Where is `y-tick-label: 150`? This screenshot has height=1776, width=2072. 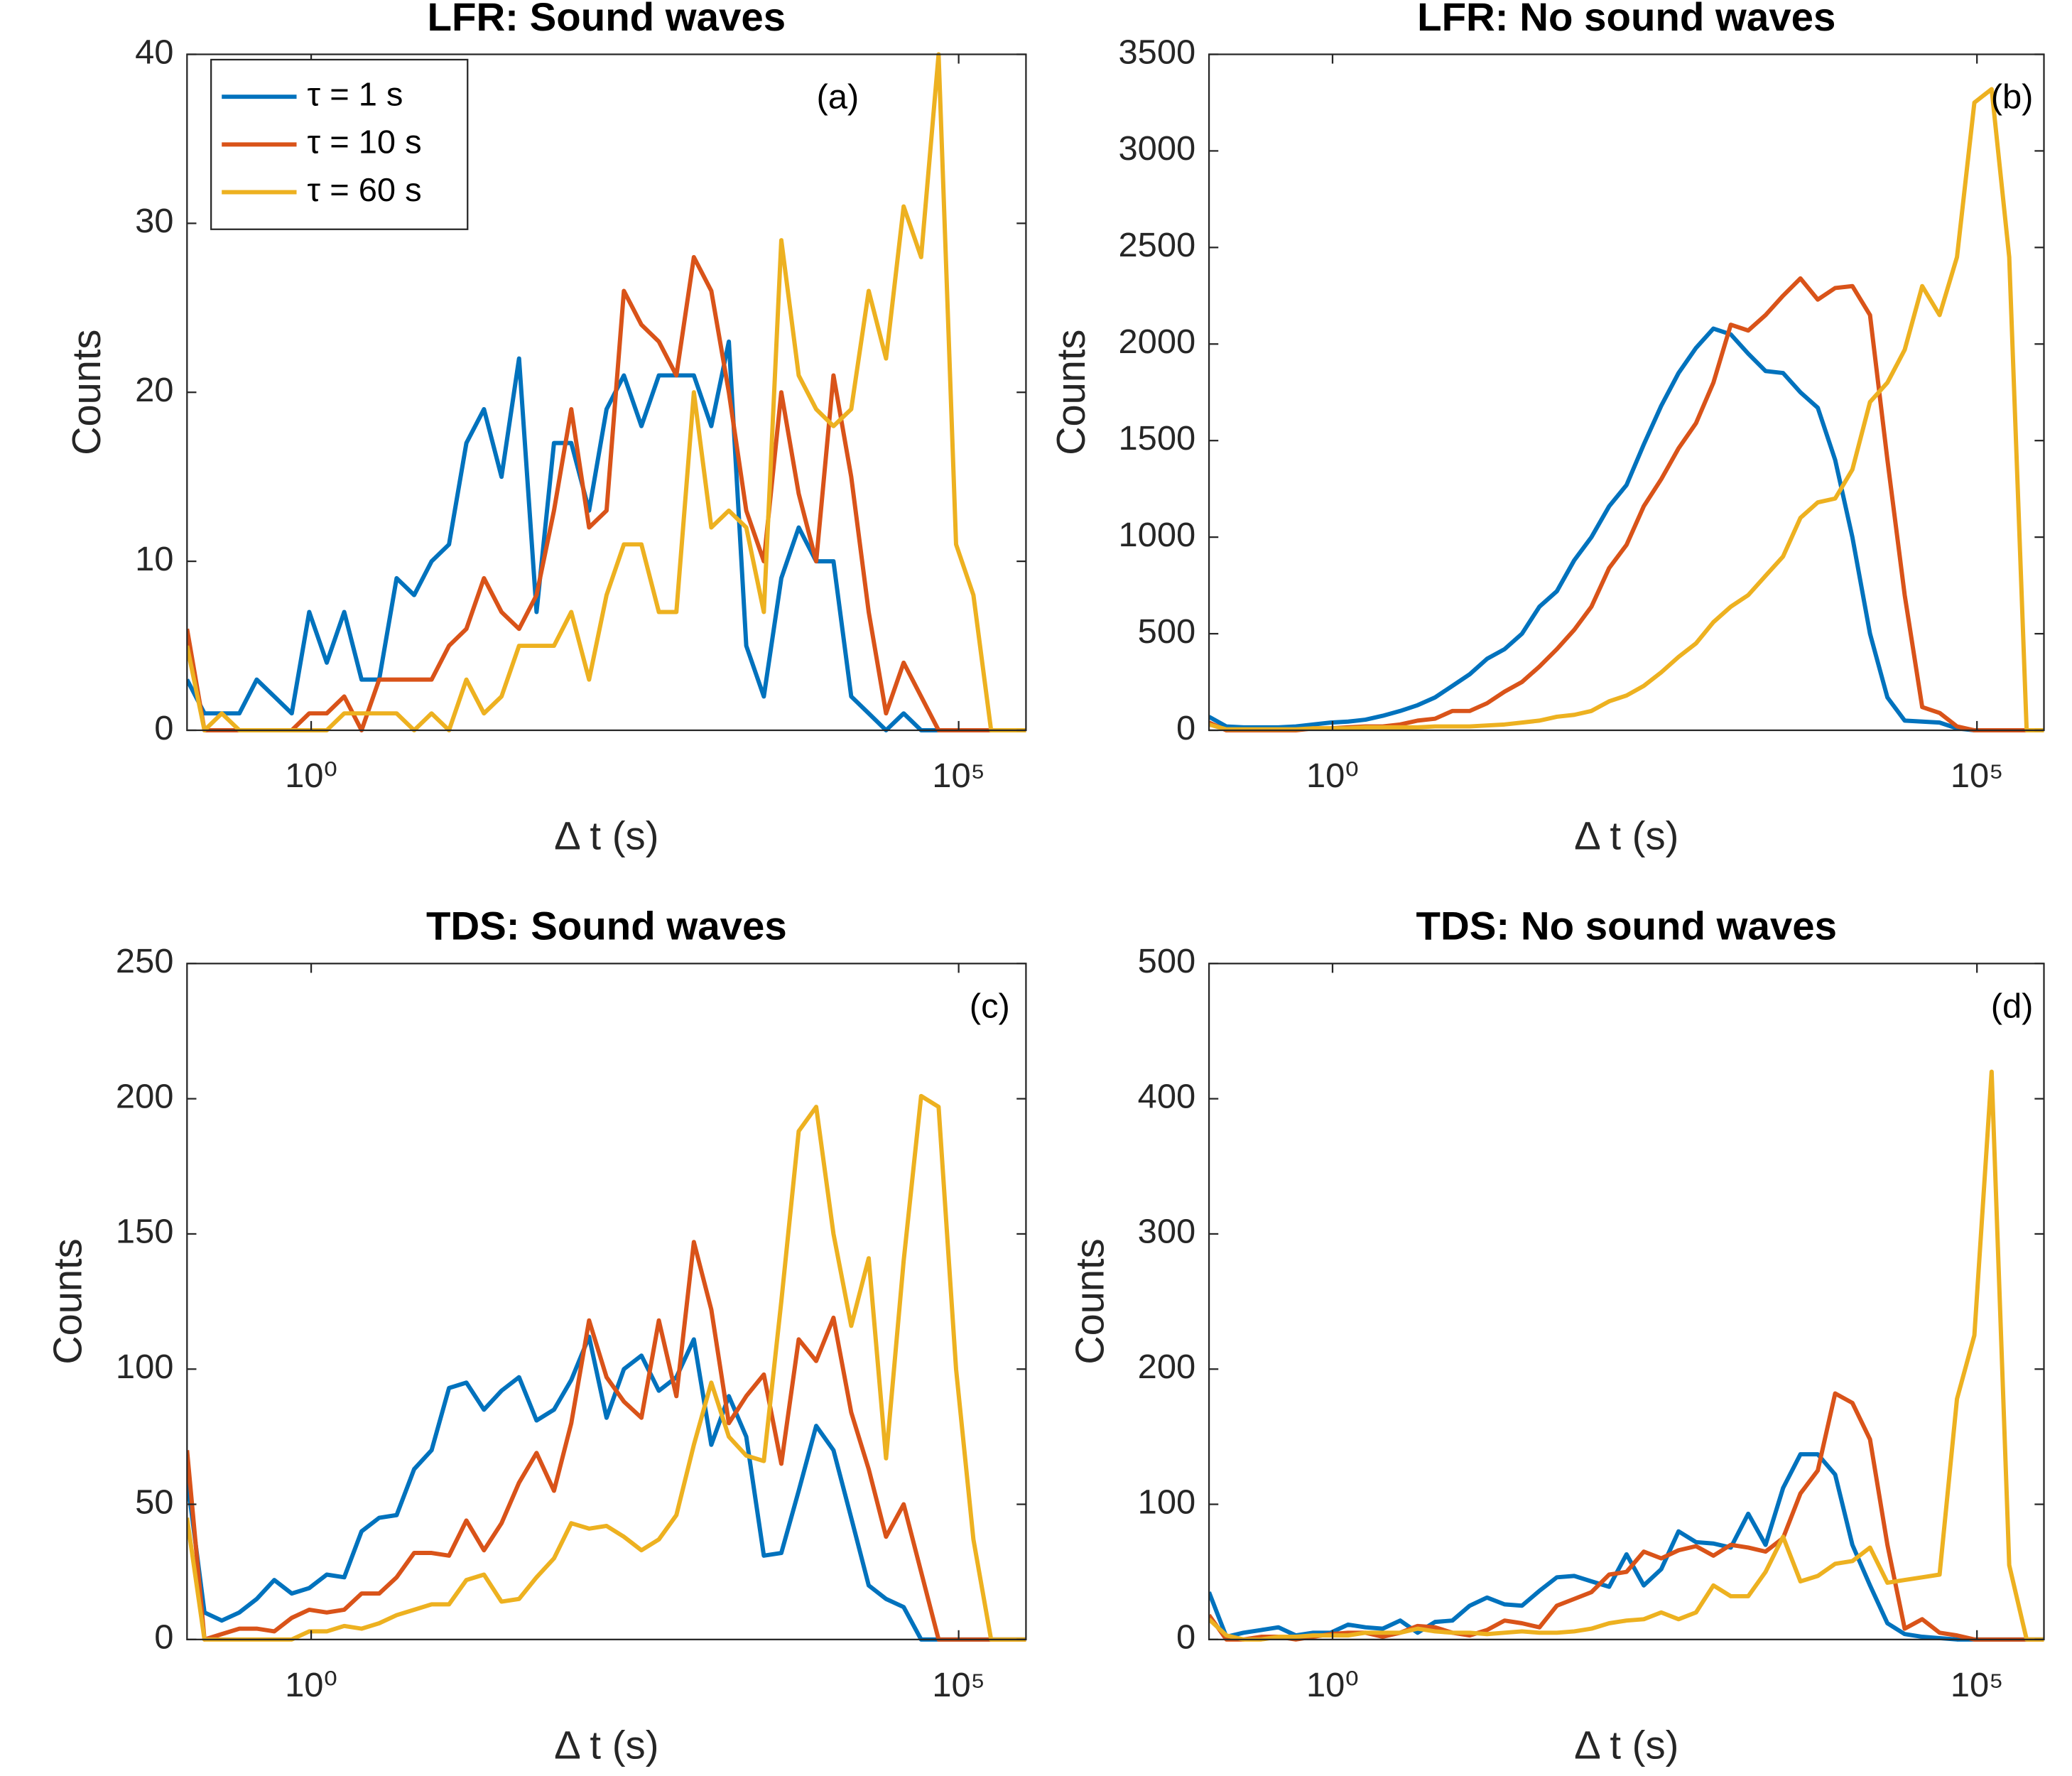
y-tick-label: 150 is located at coordinates (145, 1232).